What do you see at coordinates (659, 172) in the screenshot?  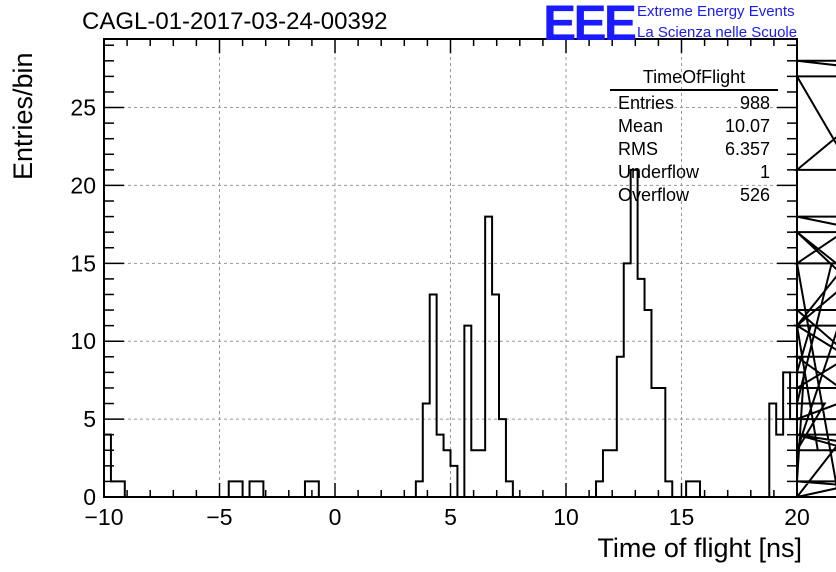 I see `stats-label: Underflow` at bounding box center [659, 172].